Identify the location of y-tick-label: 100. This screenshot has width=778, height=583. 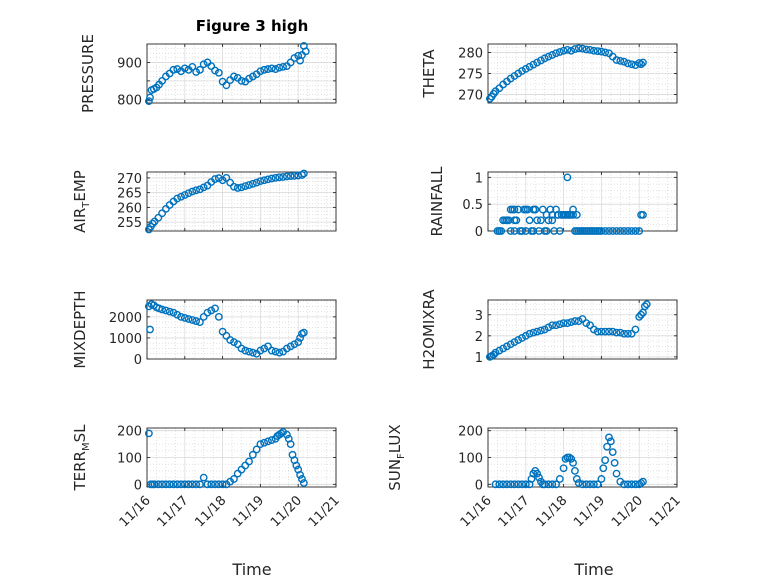
(129, 459).